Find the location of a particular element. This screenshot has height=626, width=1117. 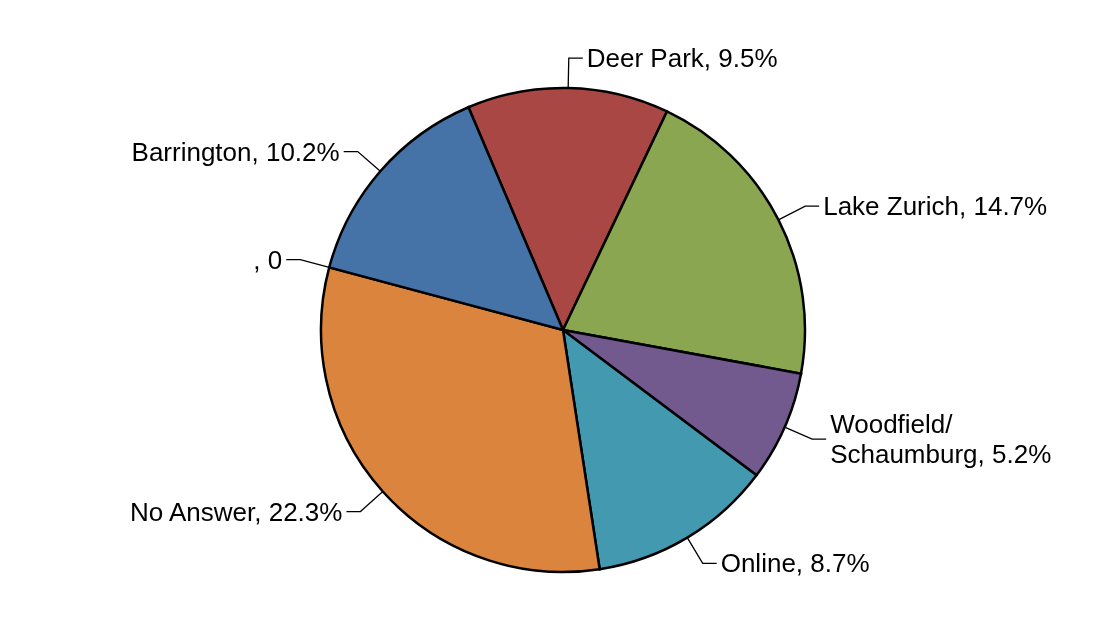

slice-label: Woodfield/Schaumburg, 5.2% is located at coordinates (941, 439).